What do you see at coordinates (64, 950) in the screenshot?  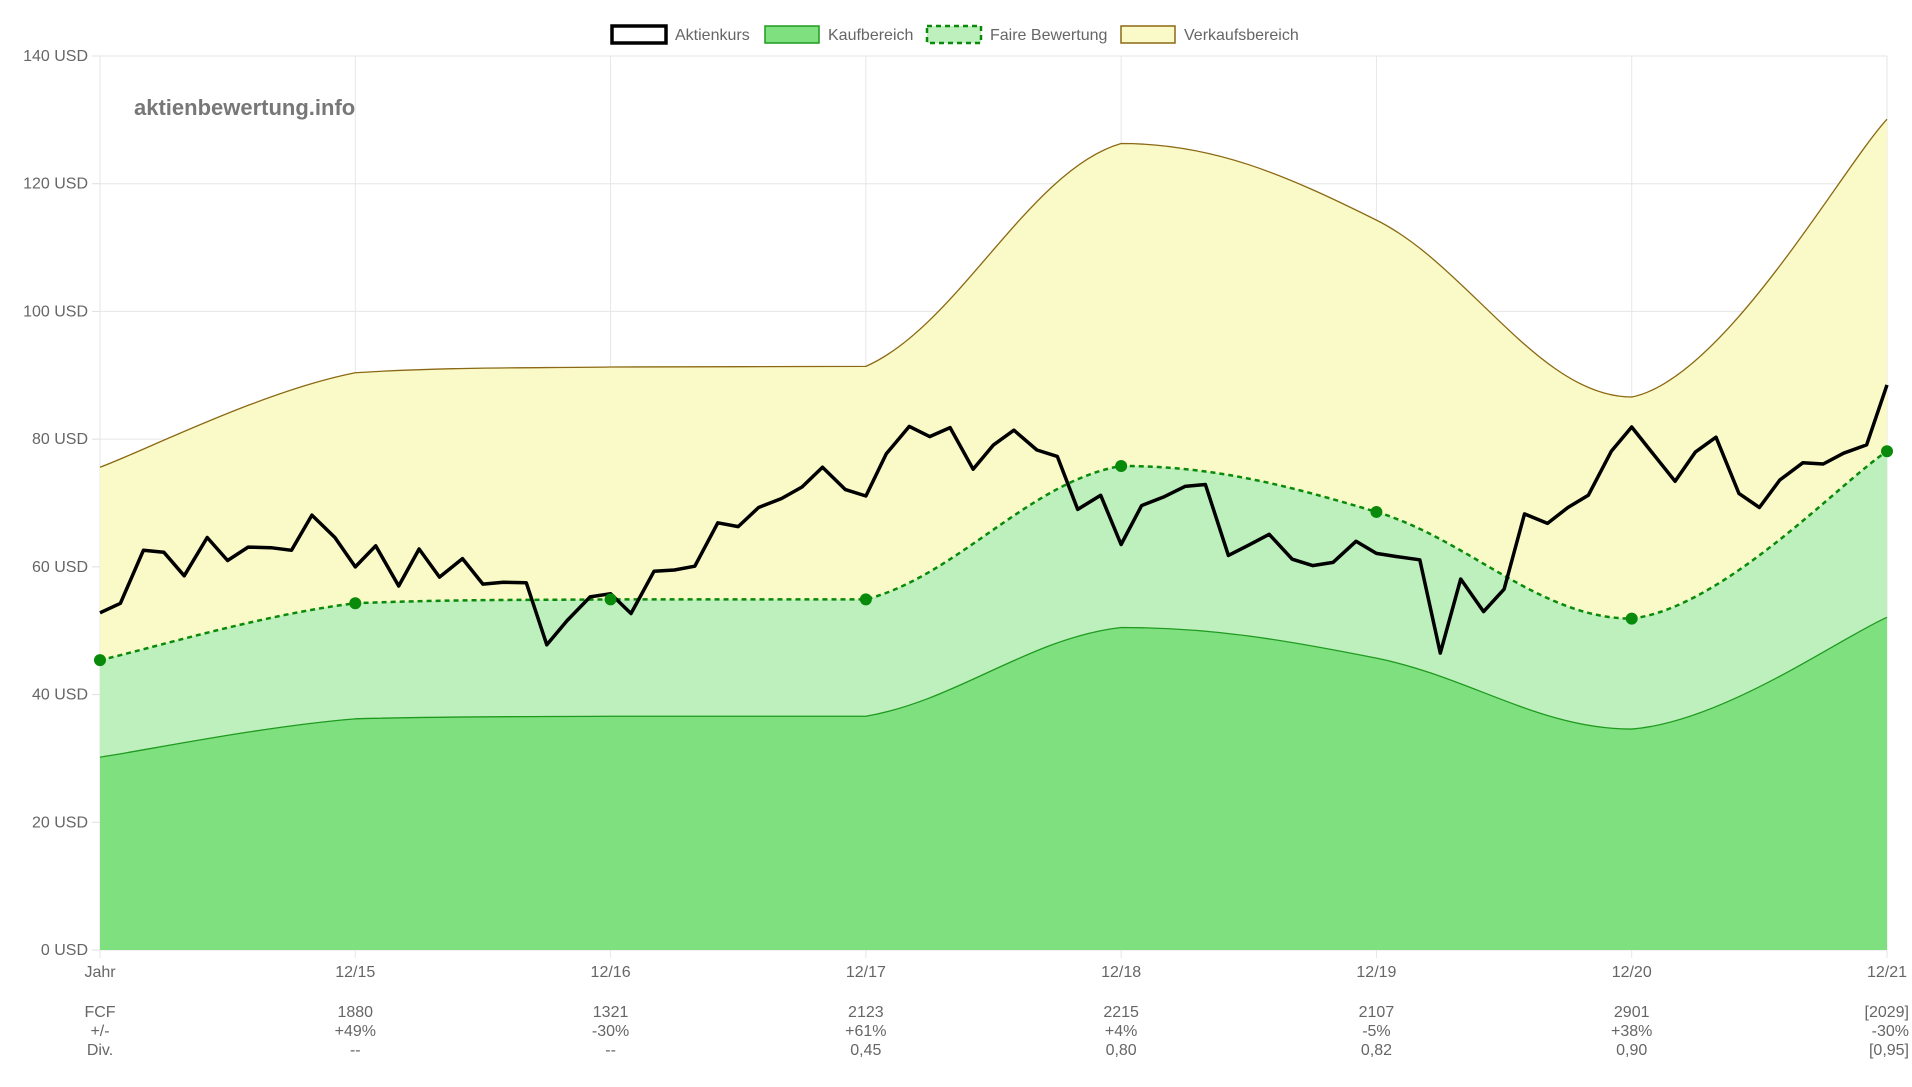 I see `y-tick-label: 0 USD` at bounding box center [64, 950].